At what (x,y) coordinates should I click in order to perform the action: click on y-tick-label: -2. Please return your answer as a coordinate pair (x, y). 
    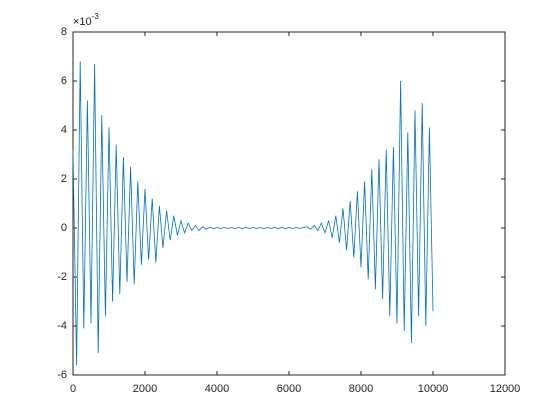
    Looking at the image, I should click on (62, 277).